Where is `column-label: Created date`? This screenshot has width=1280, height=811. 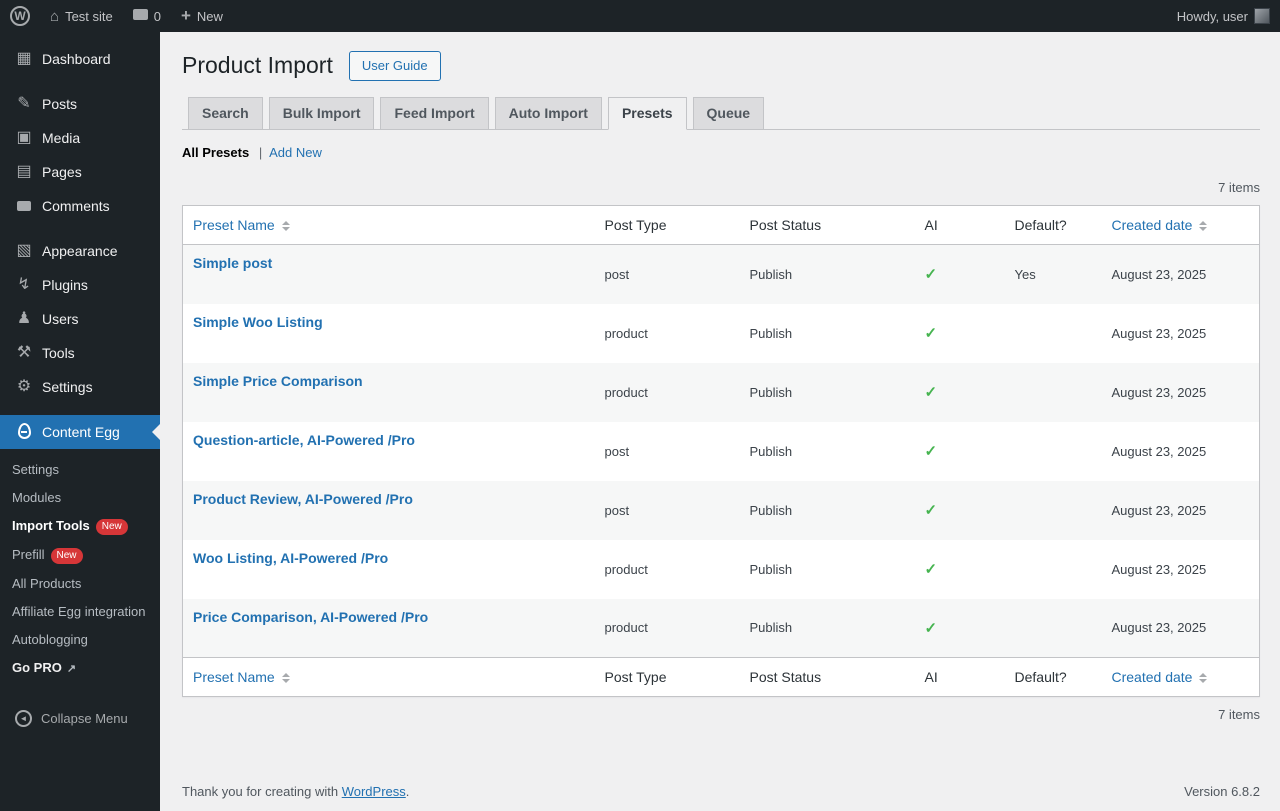 column-label: Created date is located at coordinates (1152, 224).